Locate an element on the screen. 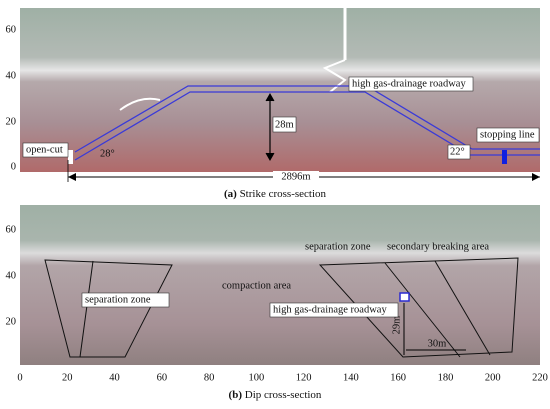 The image size is (550, 409). caption-letter: (b) is located at coordinates (236, 395).